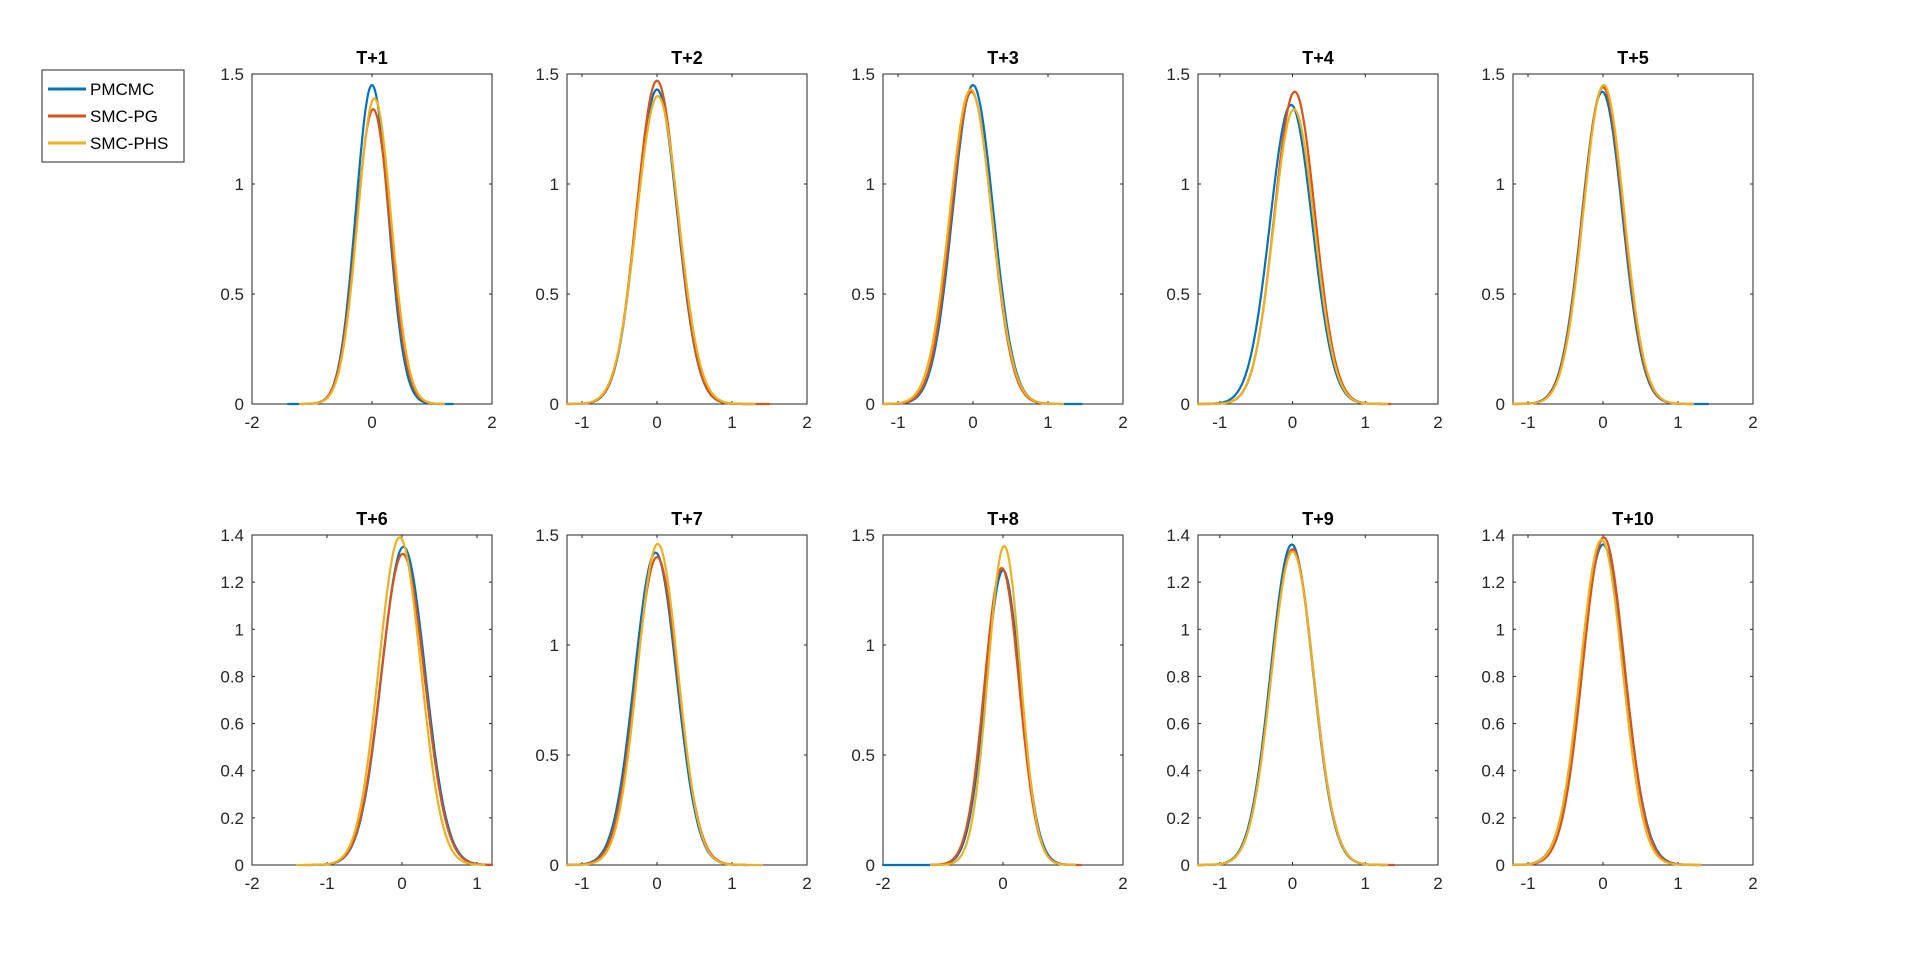 The width and height of the screenshot is (1920, 963). I want to click on panel-title: T+3, so click(1003, 58).